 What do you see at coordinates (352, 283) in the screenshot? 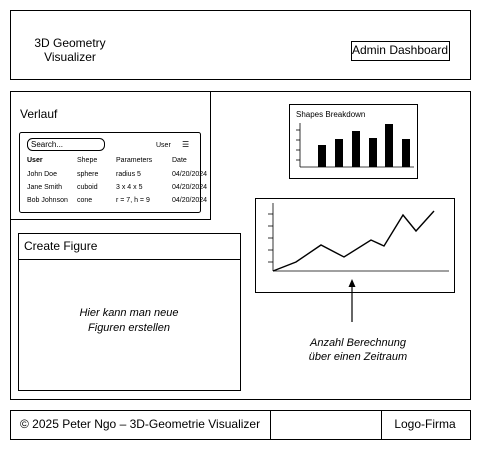
I see `arrow-head` at bounding box center [352, 283].